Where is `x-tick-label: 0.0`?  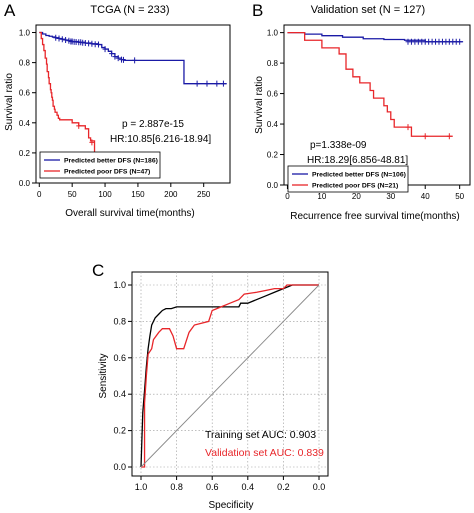 x-tick-label: 0.0 is located at coordinates (319, 487).